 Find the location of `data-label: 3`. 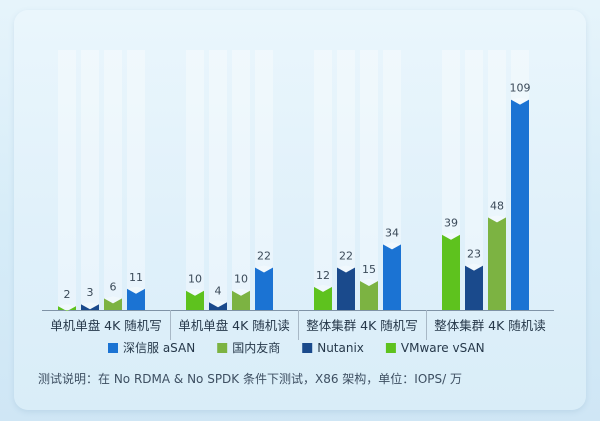

data-label: 3 is located at coordinates (90, 292).